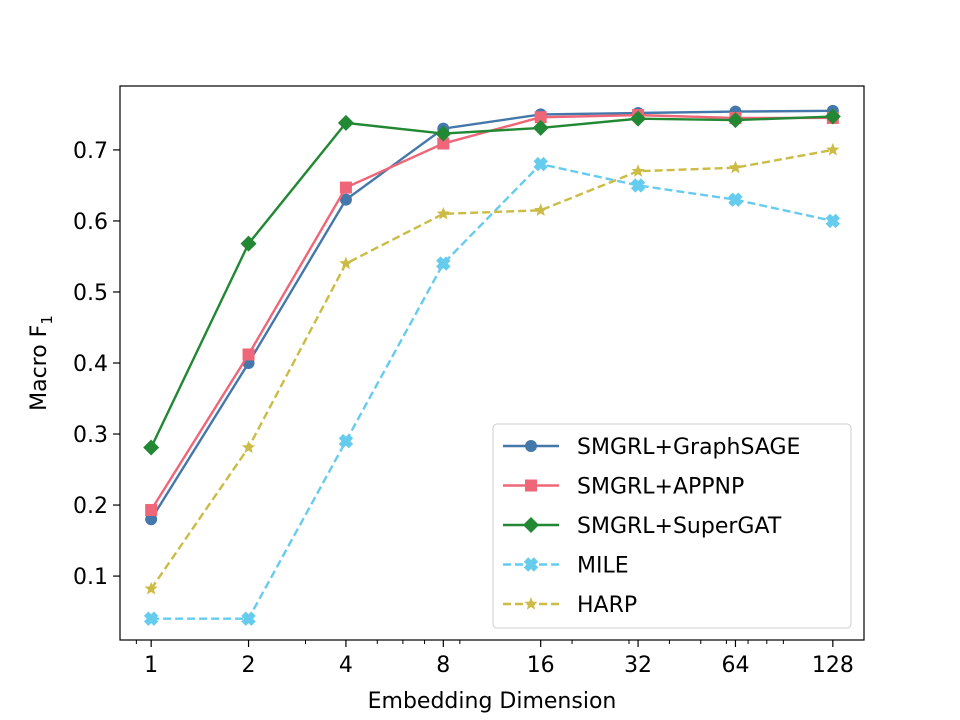 The height and width of the screenshot is (720, 960). I want to click on x-tick-label: 128, so click(833, 665).